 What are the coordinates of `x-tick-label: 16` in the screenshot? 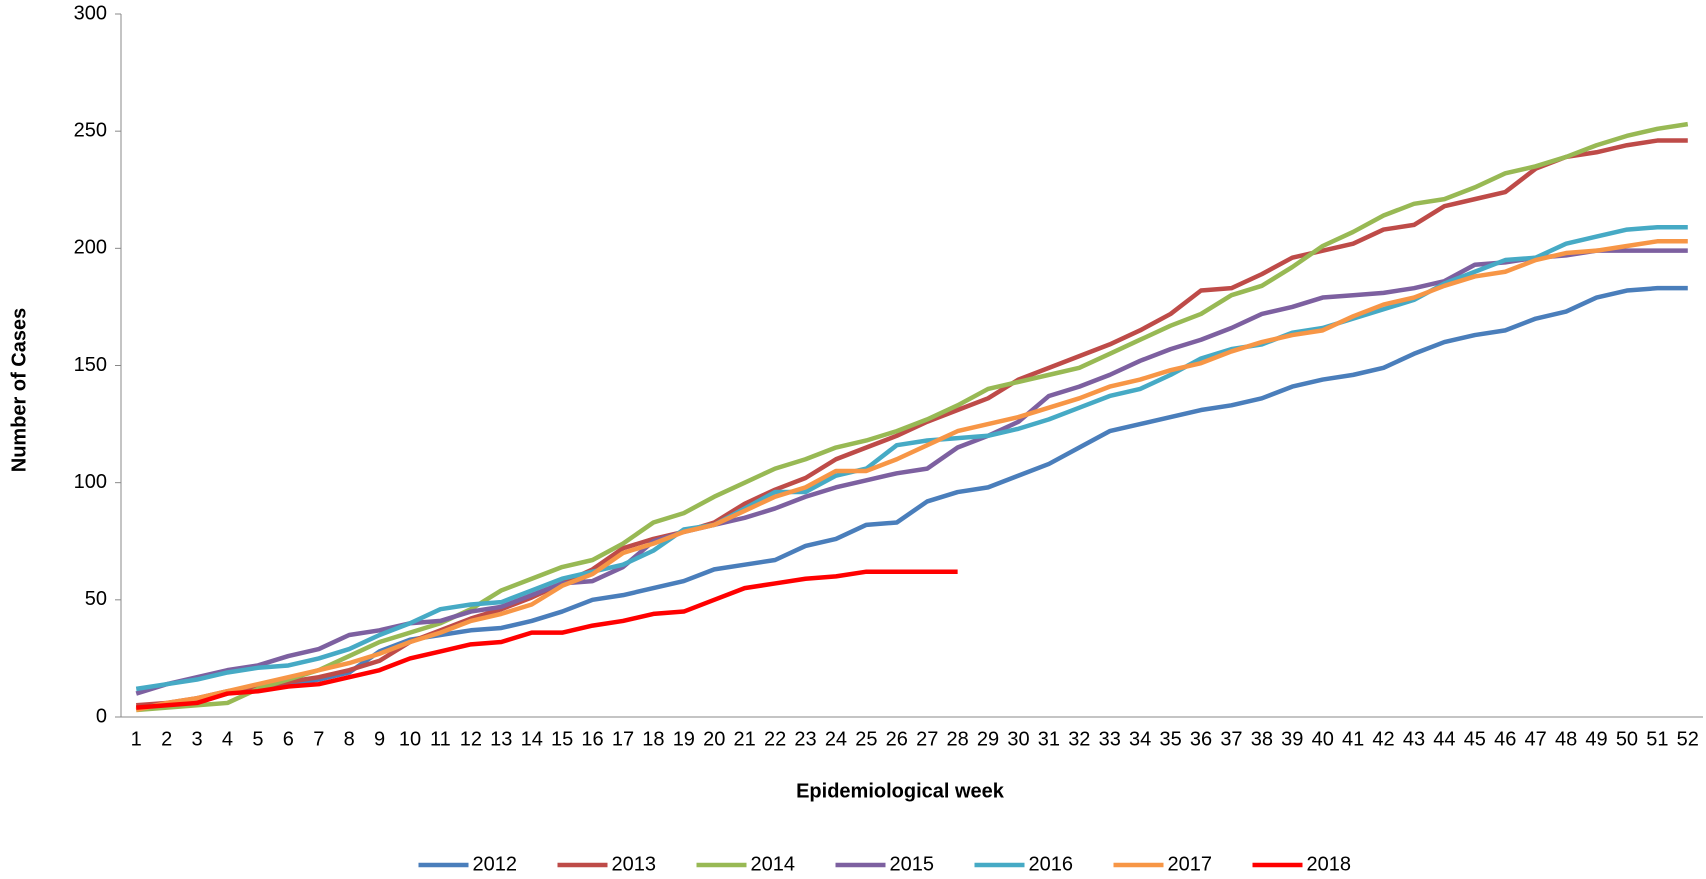 It's located at (592, 739).